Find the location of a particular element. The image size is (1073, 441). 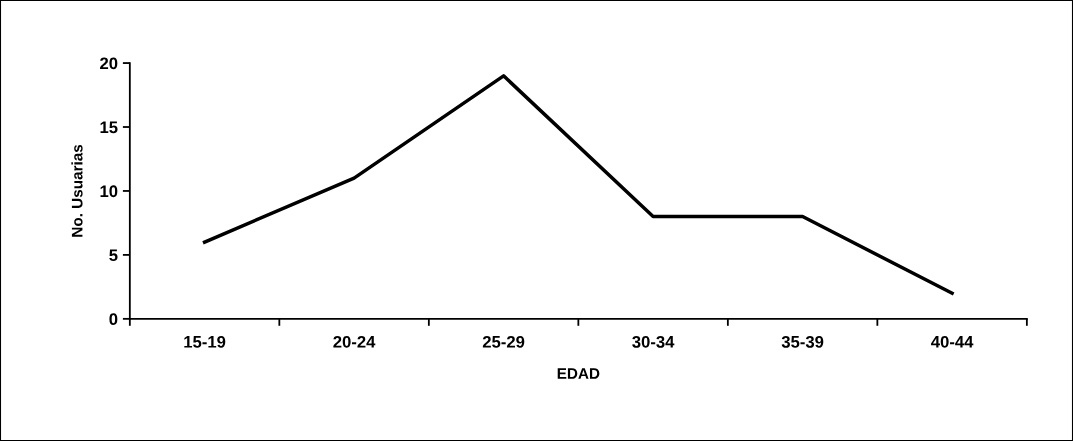

y-tick-label: 10 is located at coordinates (109, 191).